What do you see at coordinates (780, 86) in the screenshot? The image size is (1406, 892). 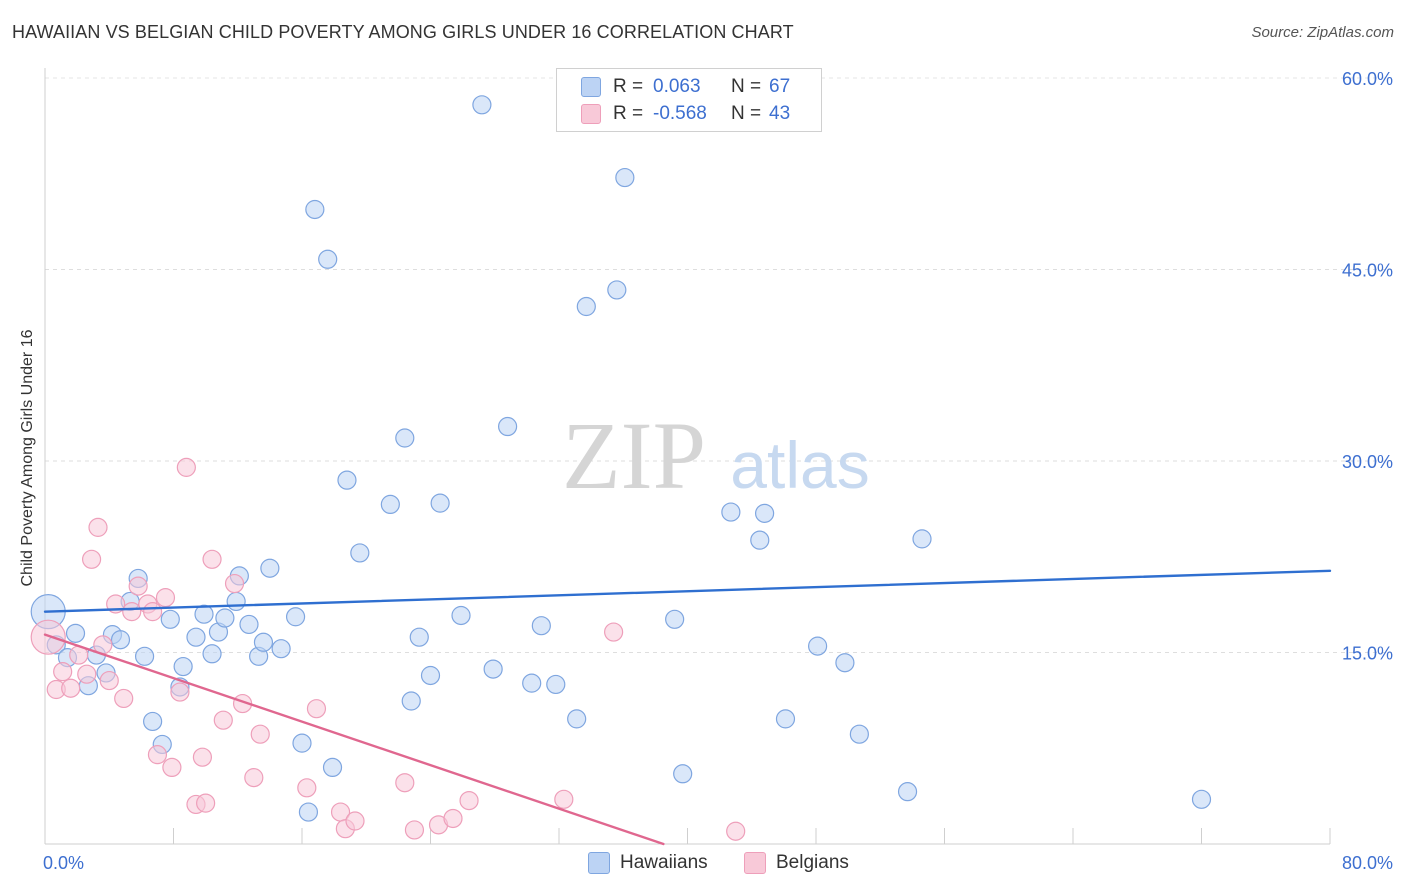 I see `n-value: 67` at bounding box center [780, 86].